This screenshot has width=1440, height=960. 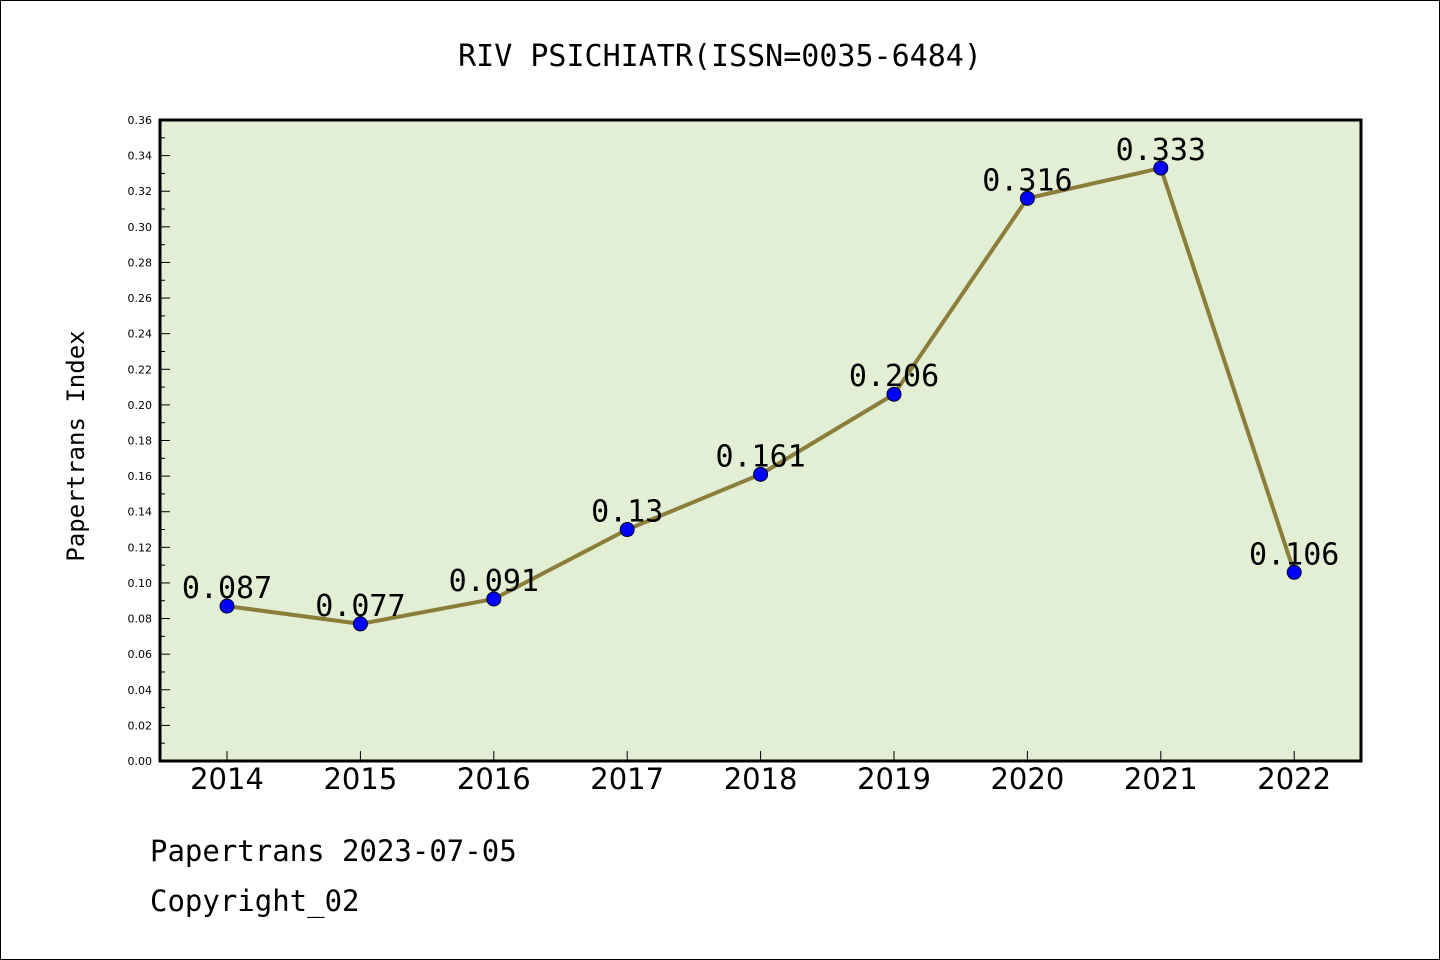 What do you see at coordinates (494, 581) in the screenshot?
I see `data-label: 0.091` at bounding box center [494, 581].